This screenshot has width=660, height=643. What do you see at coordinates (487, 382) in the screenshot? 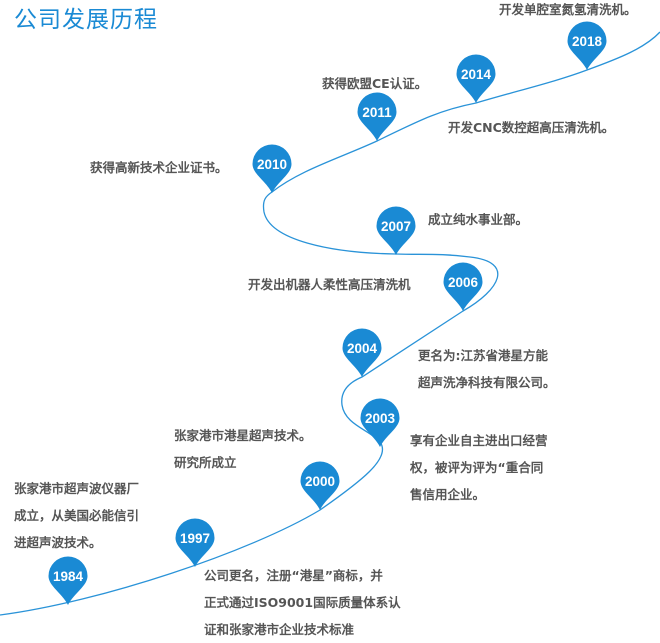
I see `description-line: 超声洗净科技有限公司。` at bounding box center [487, 382].